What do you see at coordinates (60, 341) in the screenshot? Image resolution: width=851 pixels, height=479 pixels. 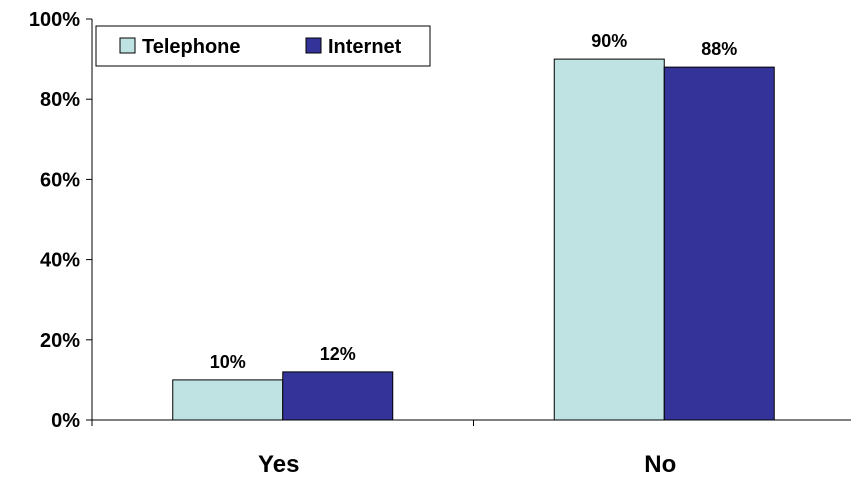 I see `y-tick-label: 20%` at bounding box center [60, 341].